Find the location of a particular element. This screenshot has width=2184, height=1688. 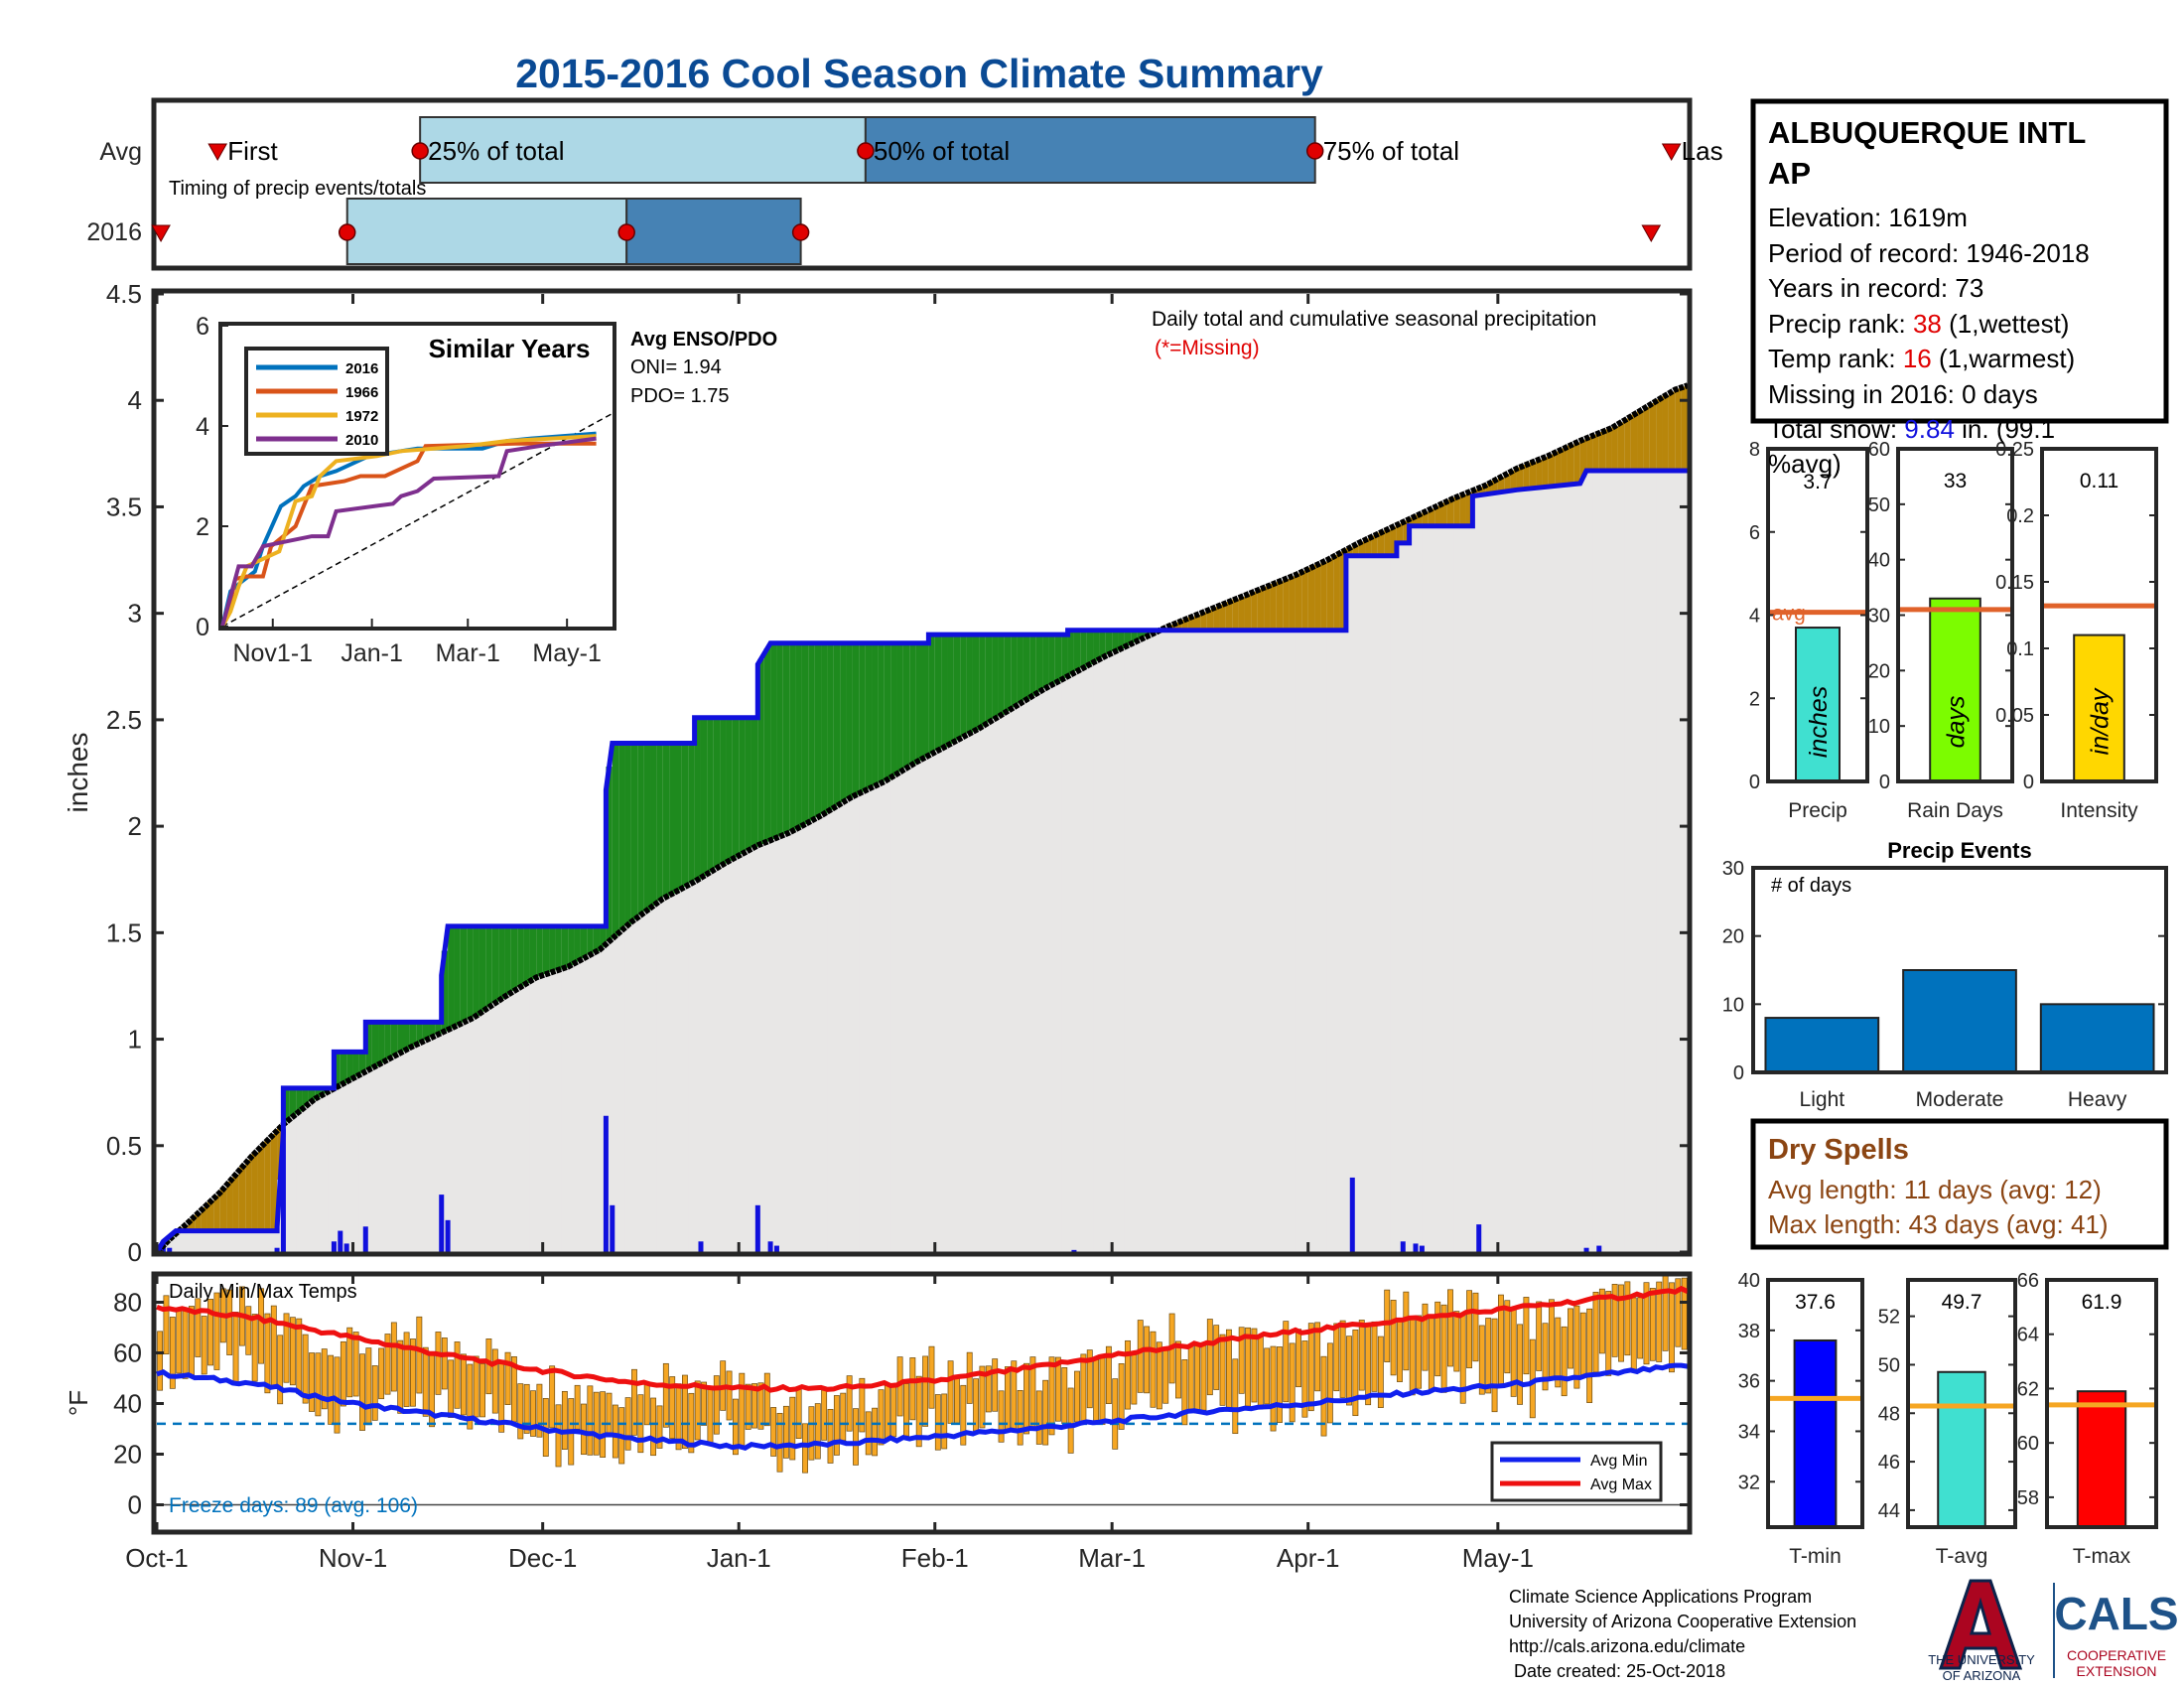

temp-ytick-label: 0 is located at coordinates (135, 1505).